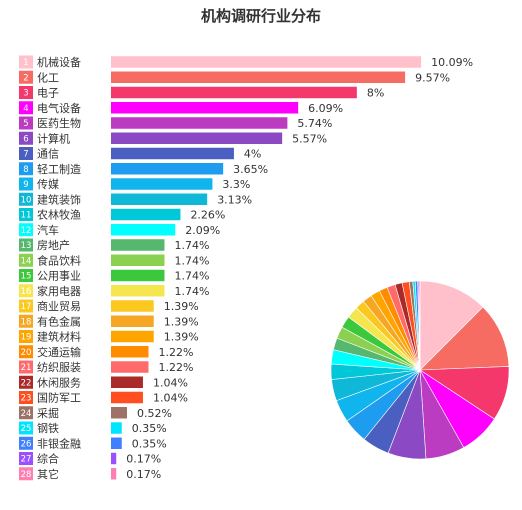 The image size is (522, 510). I want to click on category-label: 其它, so click(48, 474).